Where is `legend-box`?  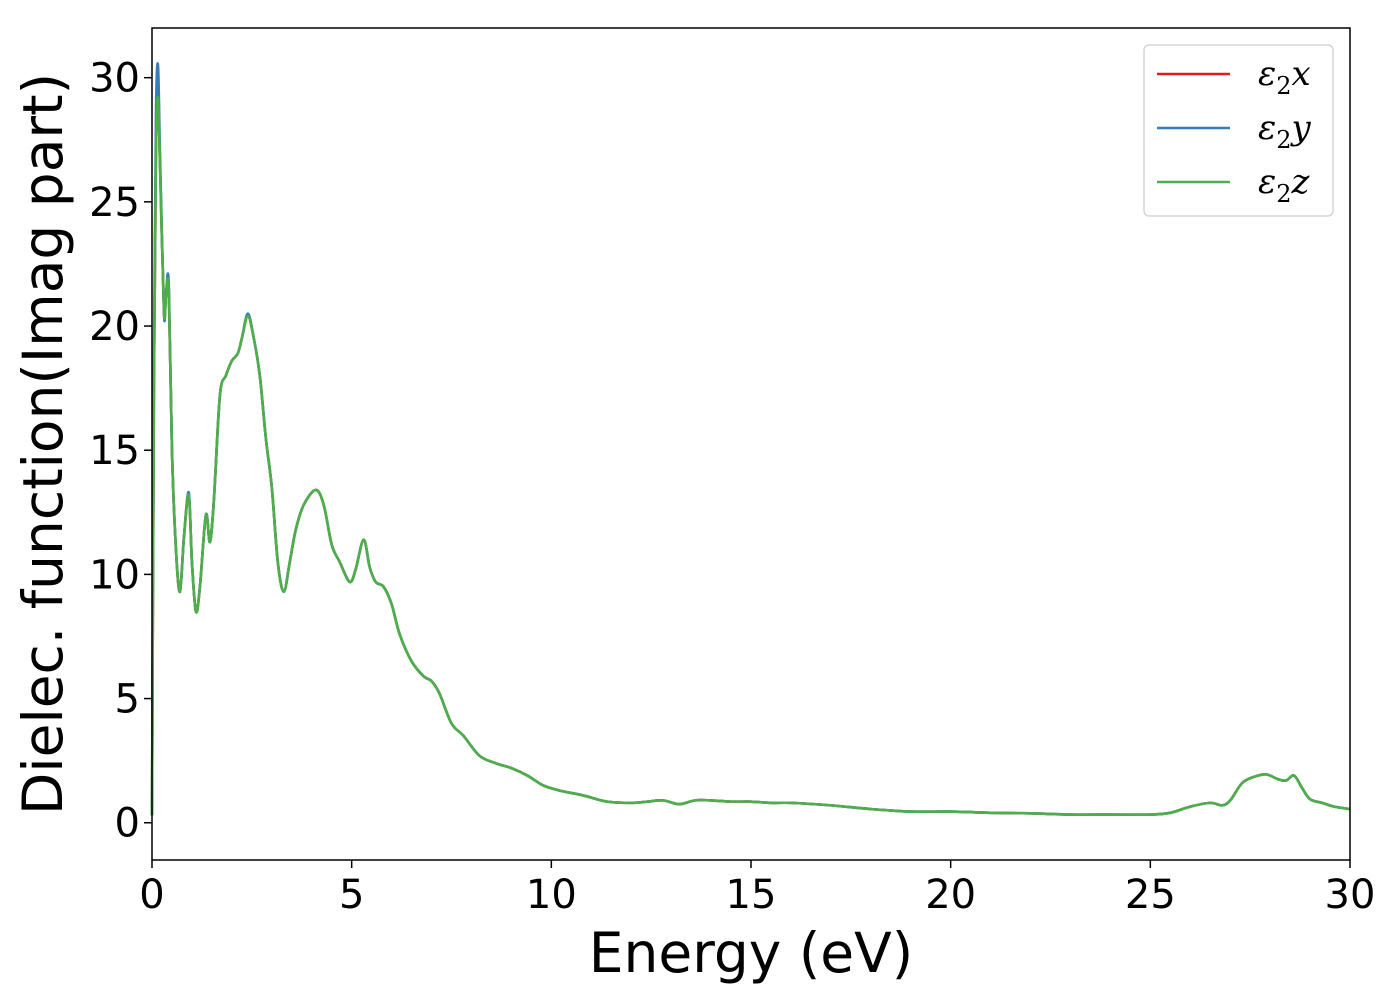 legend-box is located at coordinates (1238, 130).